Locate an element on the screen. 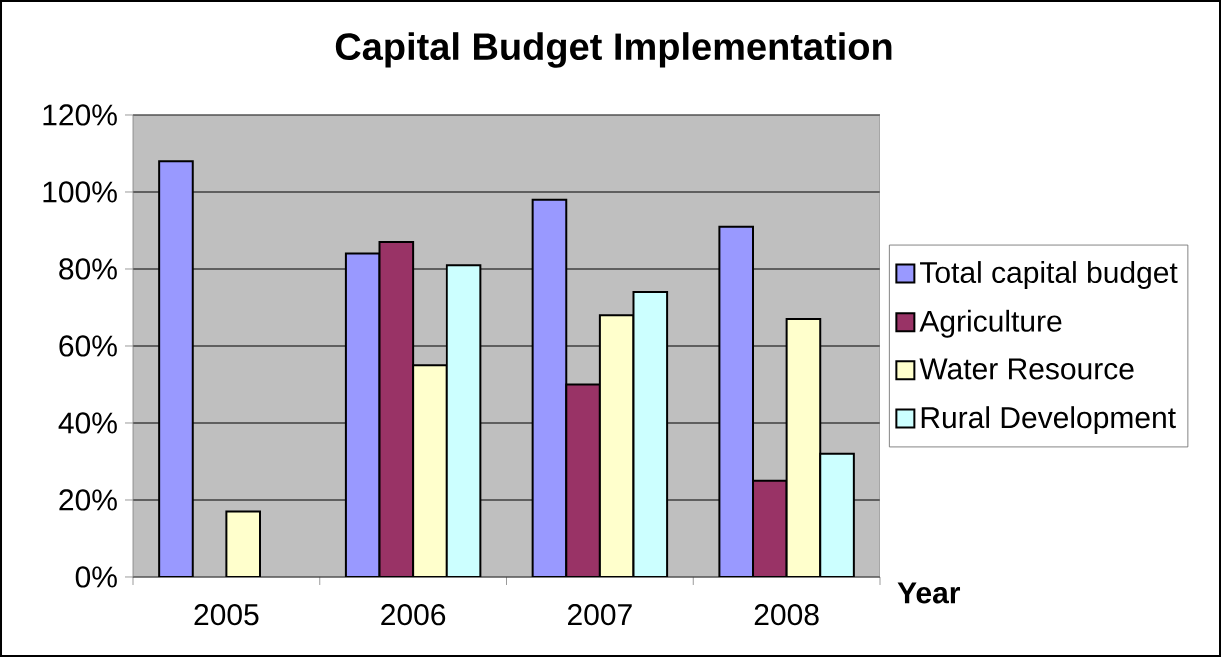  y-tick-label: 120% is located at coordinates (80, 115).